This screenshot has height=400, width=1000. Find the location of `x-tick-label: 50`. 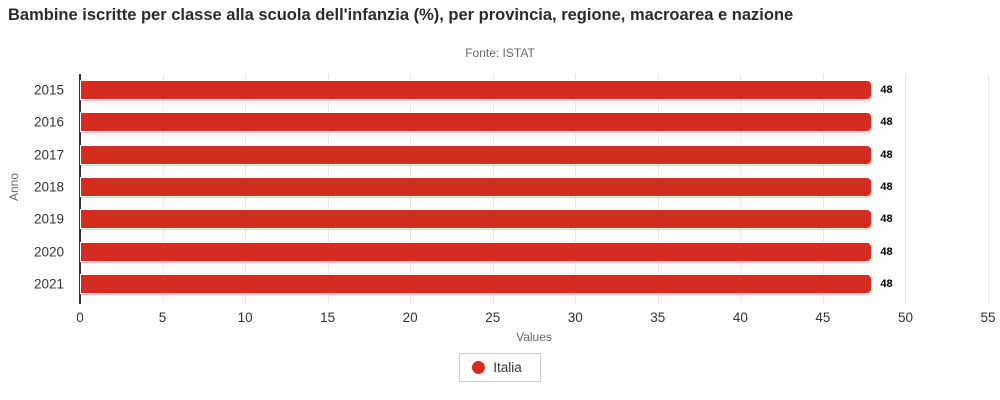

x-tick-label: 50 is located at coordinates (905, 317).